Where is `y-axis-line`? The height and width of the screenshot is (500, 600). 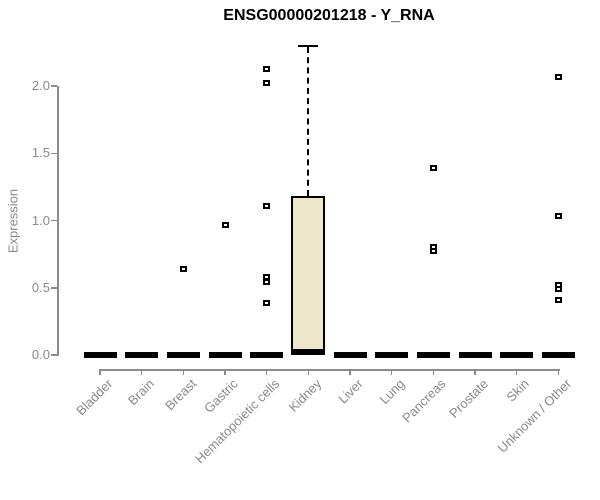 y-axis-line is located at coordinates (58, 221).